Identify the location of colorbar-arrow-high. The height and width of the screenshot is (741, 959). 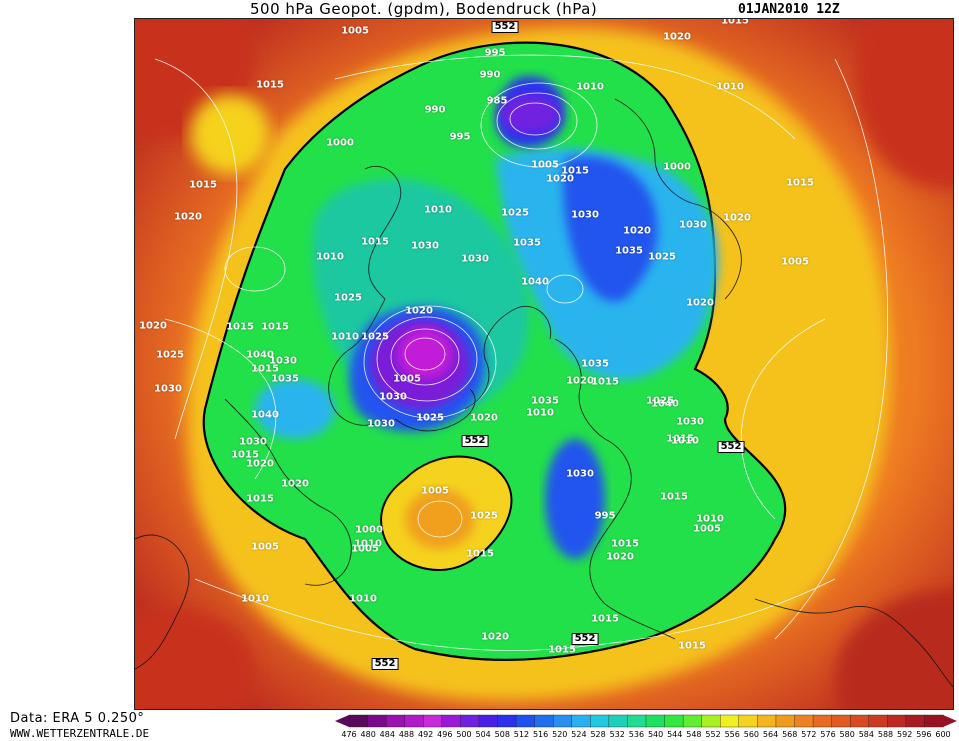
(950, 721).